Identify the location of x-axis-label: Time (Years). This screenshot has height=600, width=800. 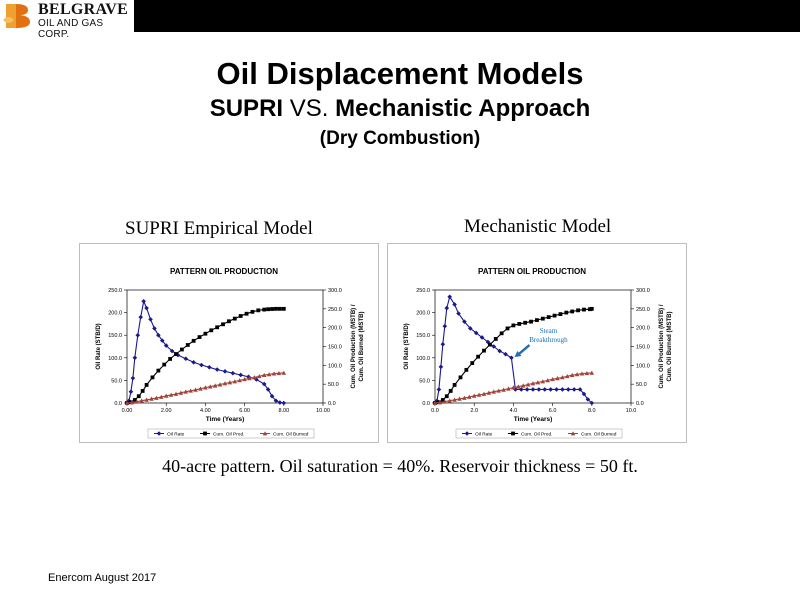
(533, 419).